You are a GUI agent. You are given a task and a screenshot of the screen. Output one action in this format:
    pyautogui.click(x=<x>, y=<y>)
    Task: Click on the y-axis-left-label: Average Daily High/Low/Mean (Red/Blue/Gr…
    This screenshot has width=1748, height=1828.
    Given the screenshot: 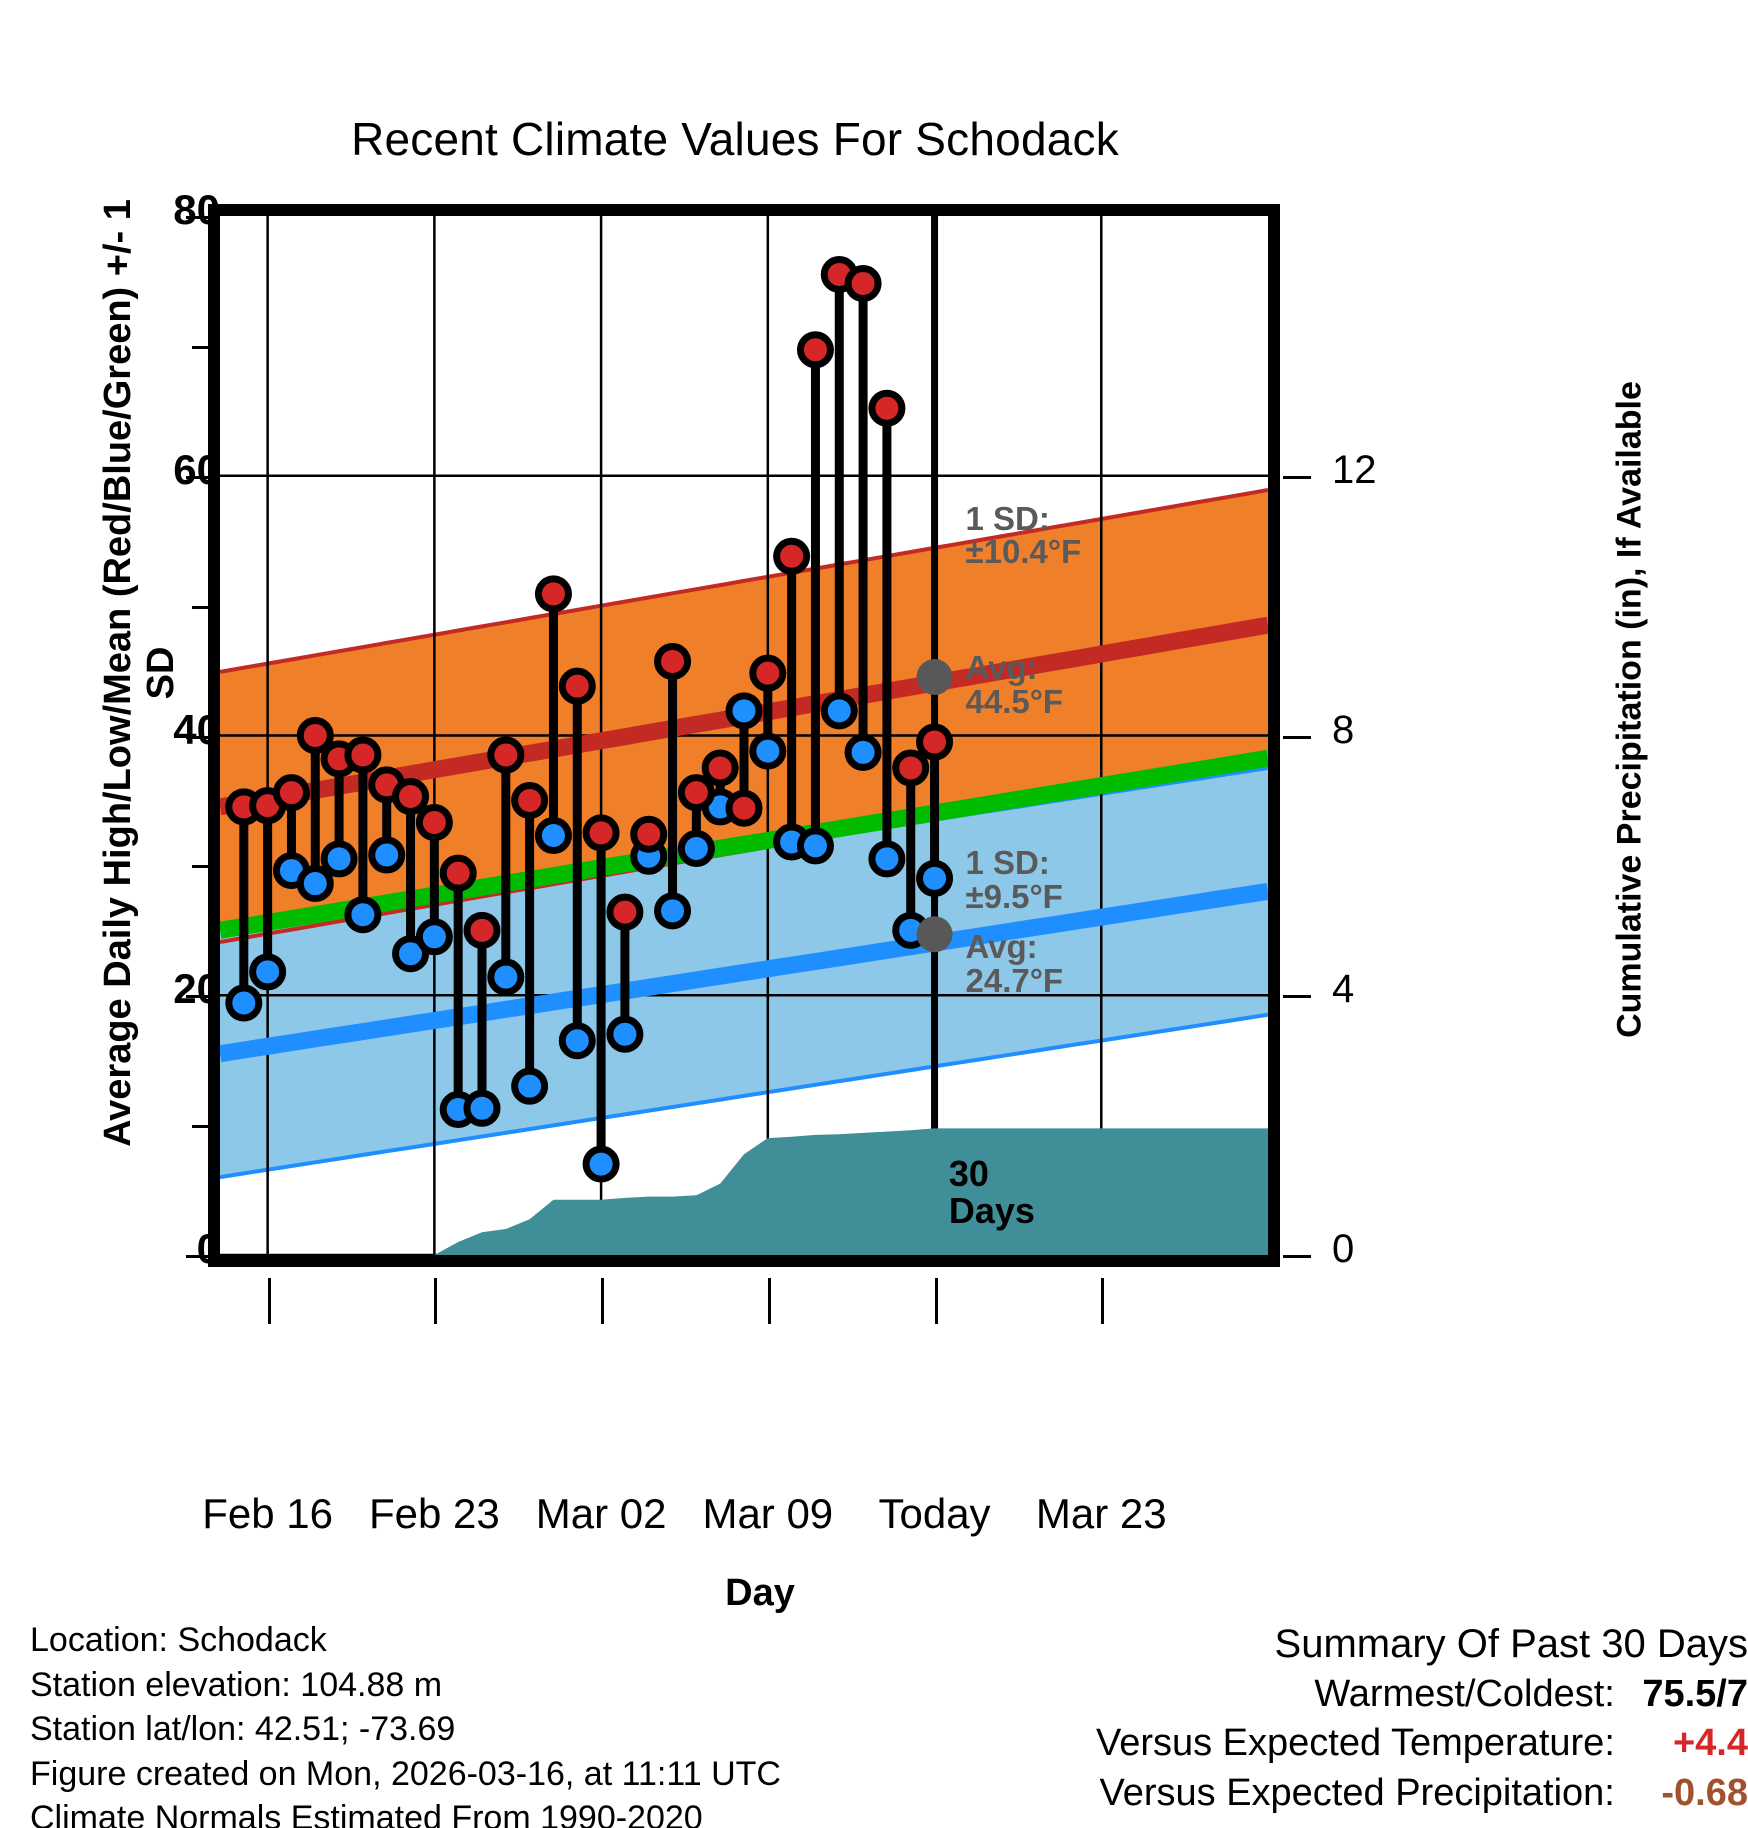 What is the action you would take?
    pyautogui.click(x=139, y=673)
    